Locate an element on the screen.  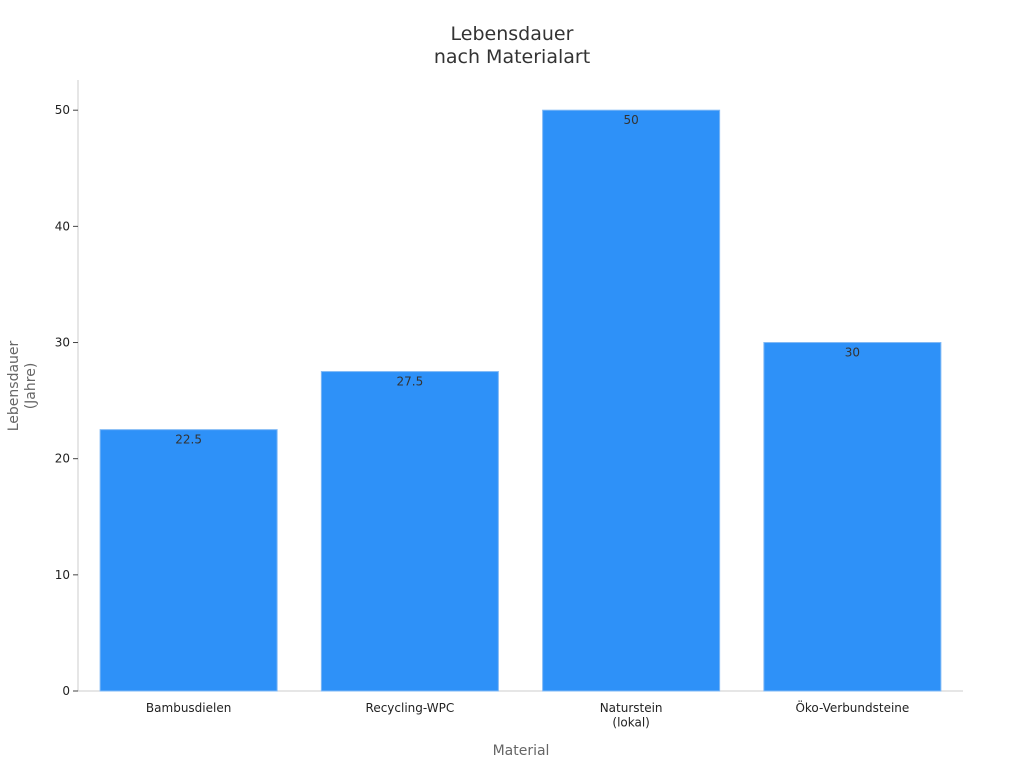
y-axis-label: Lebensdauer(Jahre) is located at coordinates (22, 385).